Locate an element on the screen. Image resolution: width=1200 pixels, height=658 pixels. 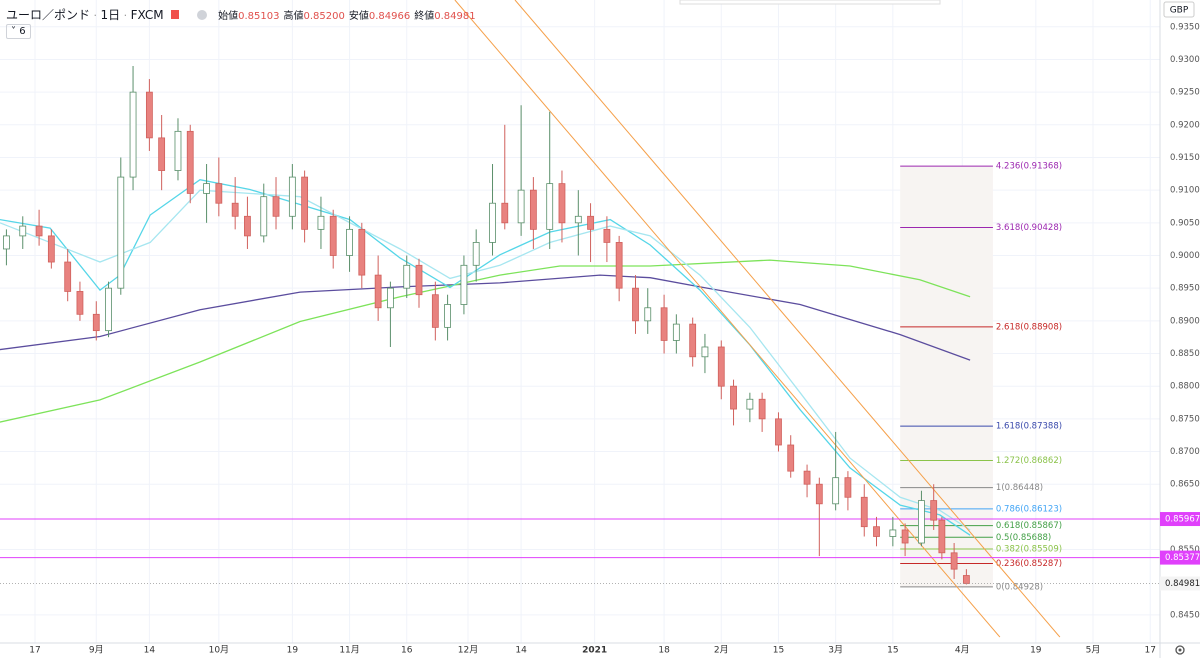
price-tag-label: 0.85967 is located at coordinates (1182, 520).